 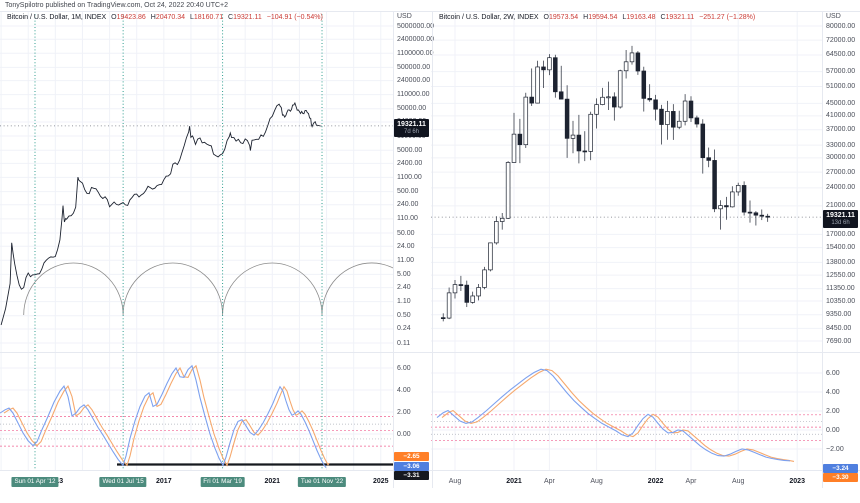 What do you see at coordinates (208, 17) in the screenshot?
I see `left-low-value: 18160.71` at bounding box center [208, 17].